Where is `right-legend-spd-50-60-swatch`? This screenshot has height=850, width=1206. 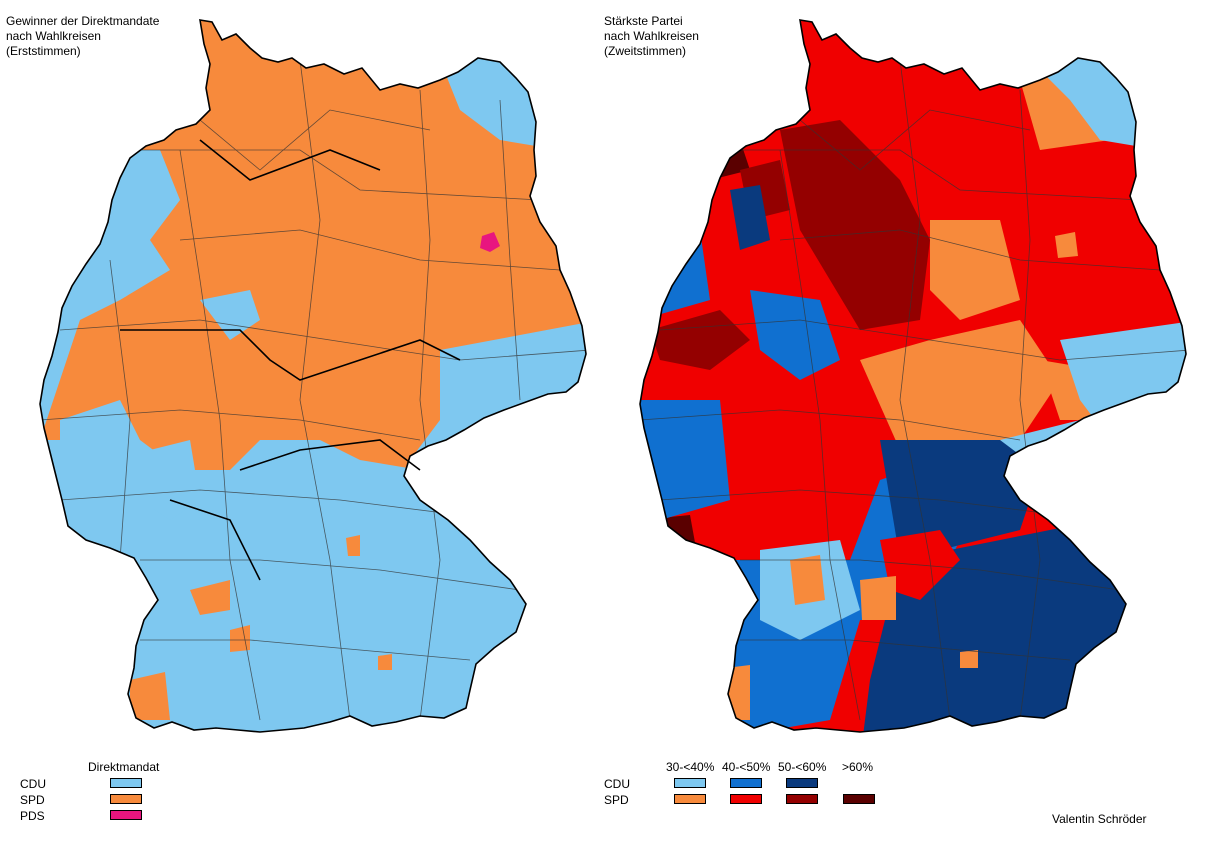
right-legend-spd-50-60-swatch is located at coordinates (802, 799).